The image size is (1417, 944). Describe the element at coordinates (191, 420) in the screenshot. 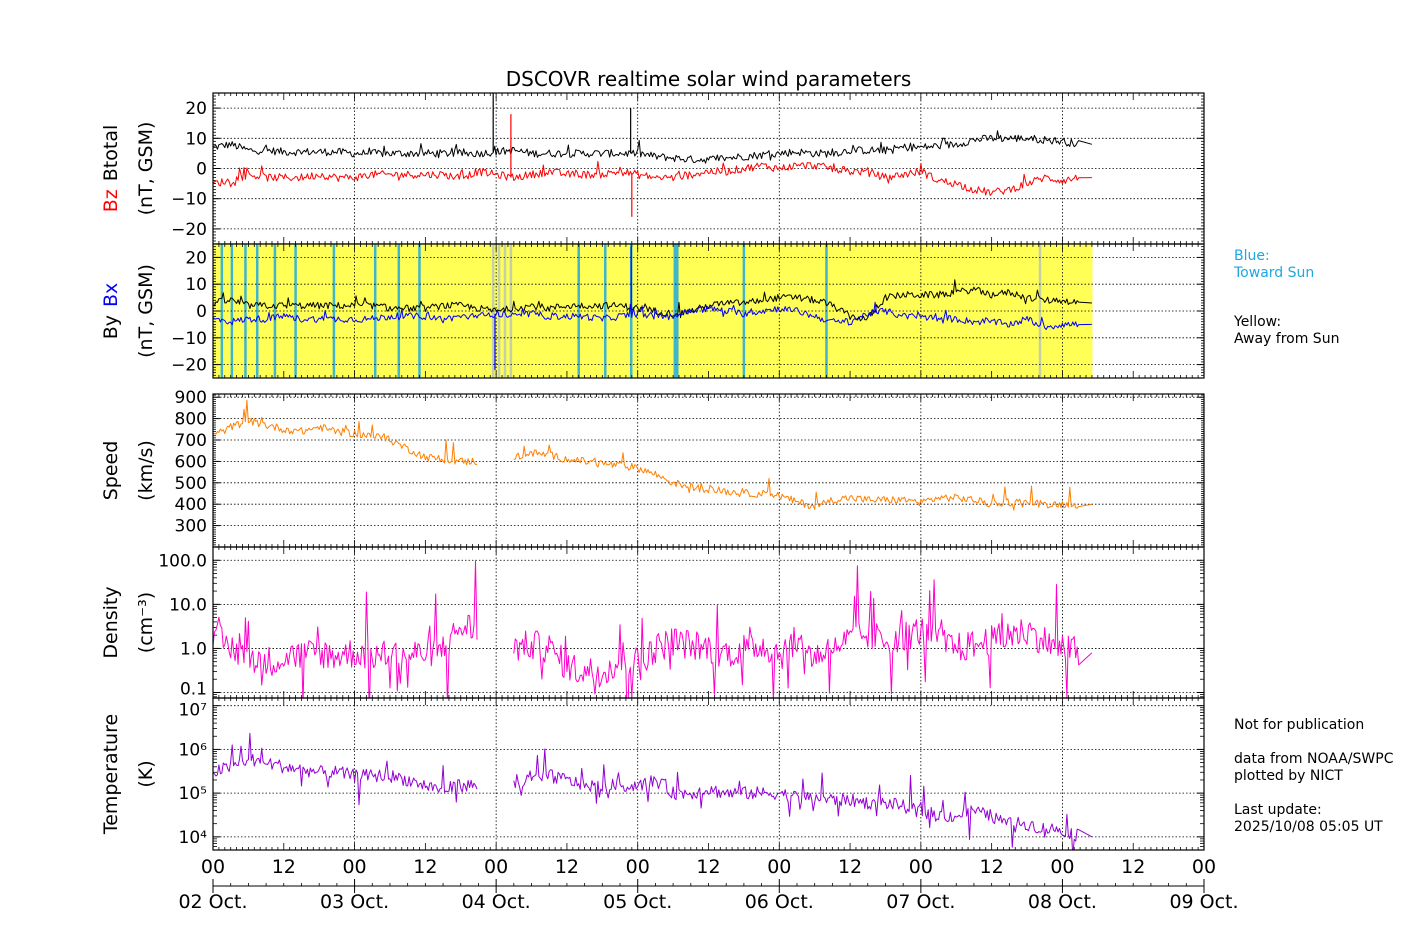

I see `y-tick-label: 800` at that location.